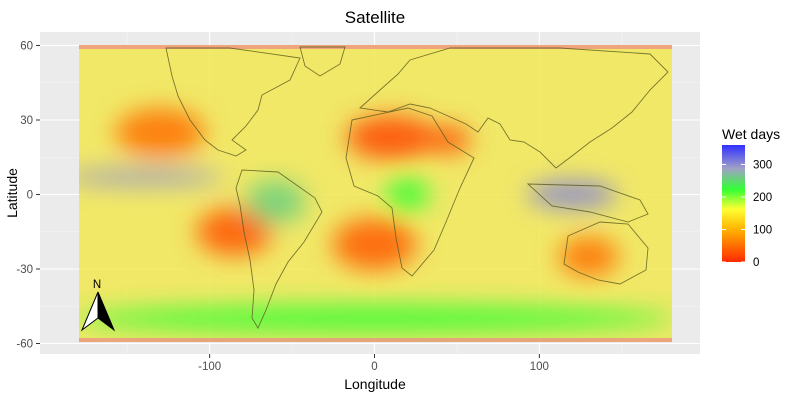 The width and height of the screenshot is (800, 400). Describe the element at coordinates (279, 249) in the screenshot. I see `coast-south-america` at that location.